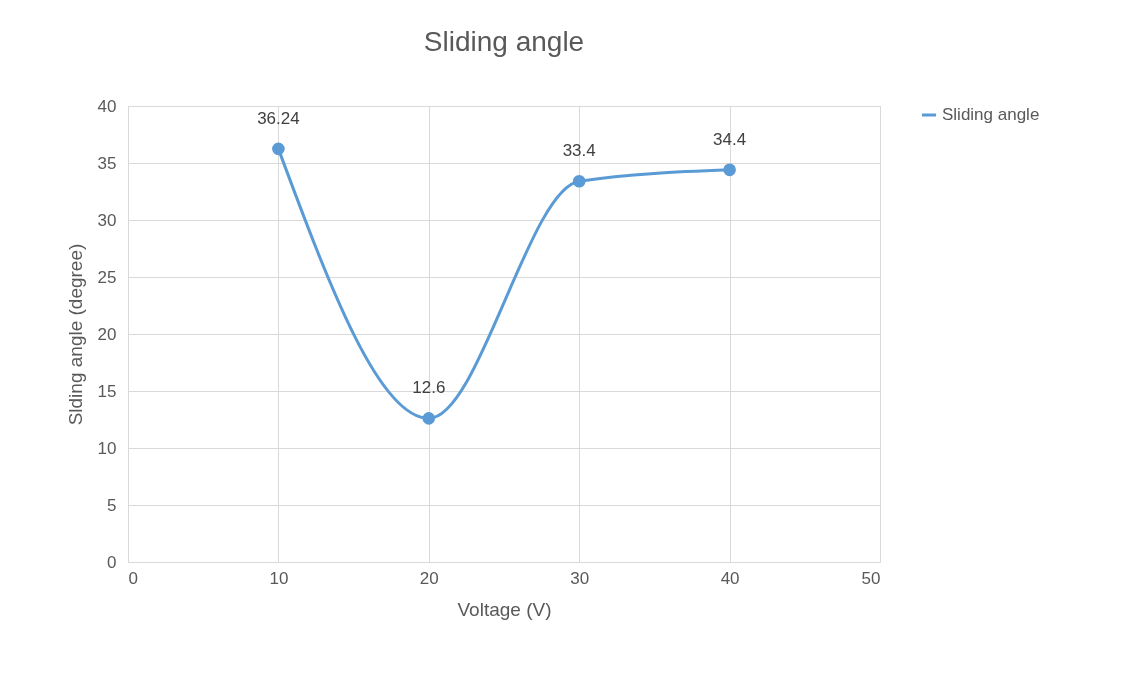  I want to click on y-tick-label: 30, so click(107, 220).